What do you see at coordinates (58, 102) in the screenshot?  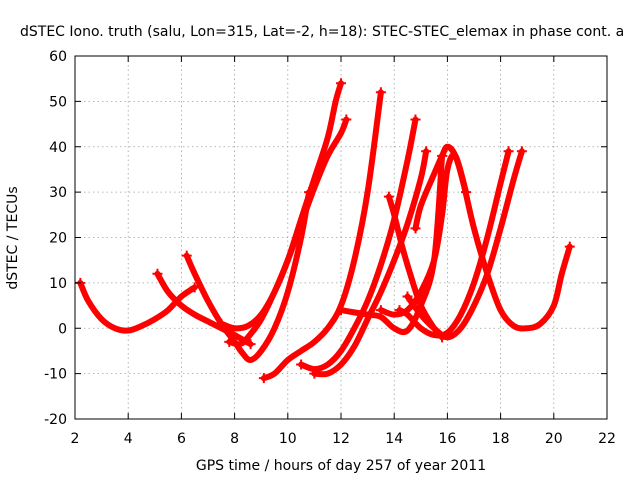 I see `y-tick-label: 50` at bounding box center [58, 102].